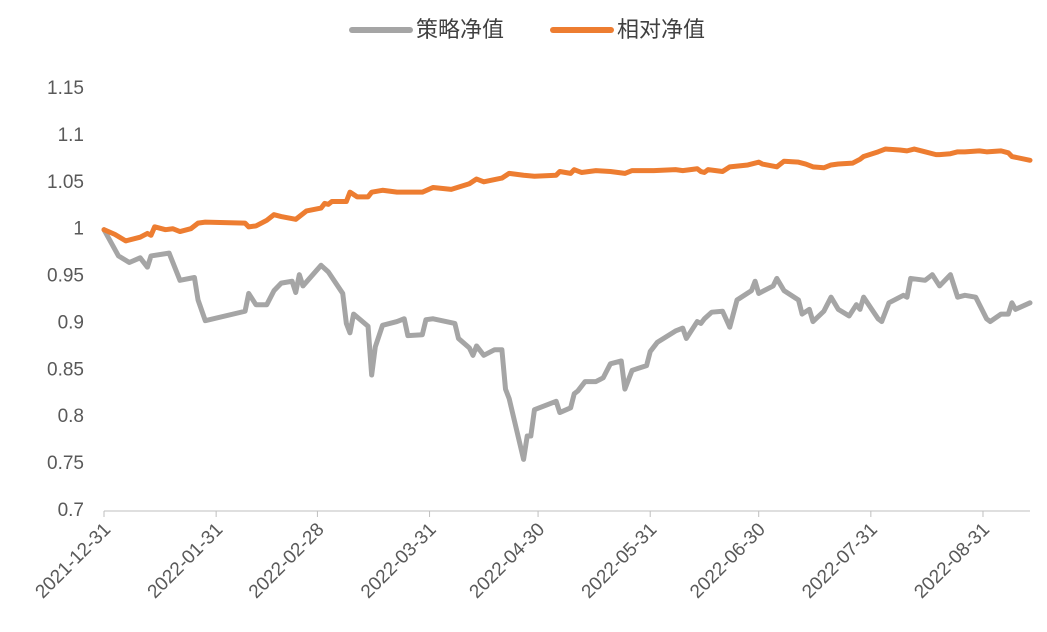 This screenshot has height=632, width=1047. I want to click on x-tick-label: 2022-05-31, so click(620, 561).